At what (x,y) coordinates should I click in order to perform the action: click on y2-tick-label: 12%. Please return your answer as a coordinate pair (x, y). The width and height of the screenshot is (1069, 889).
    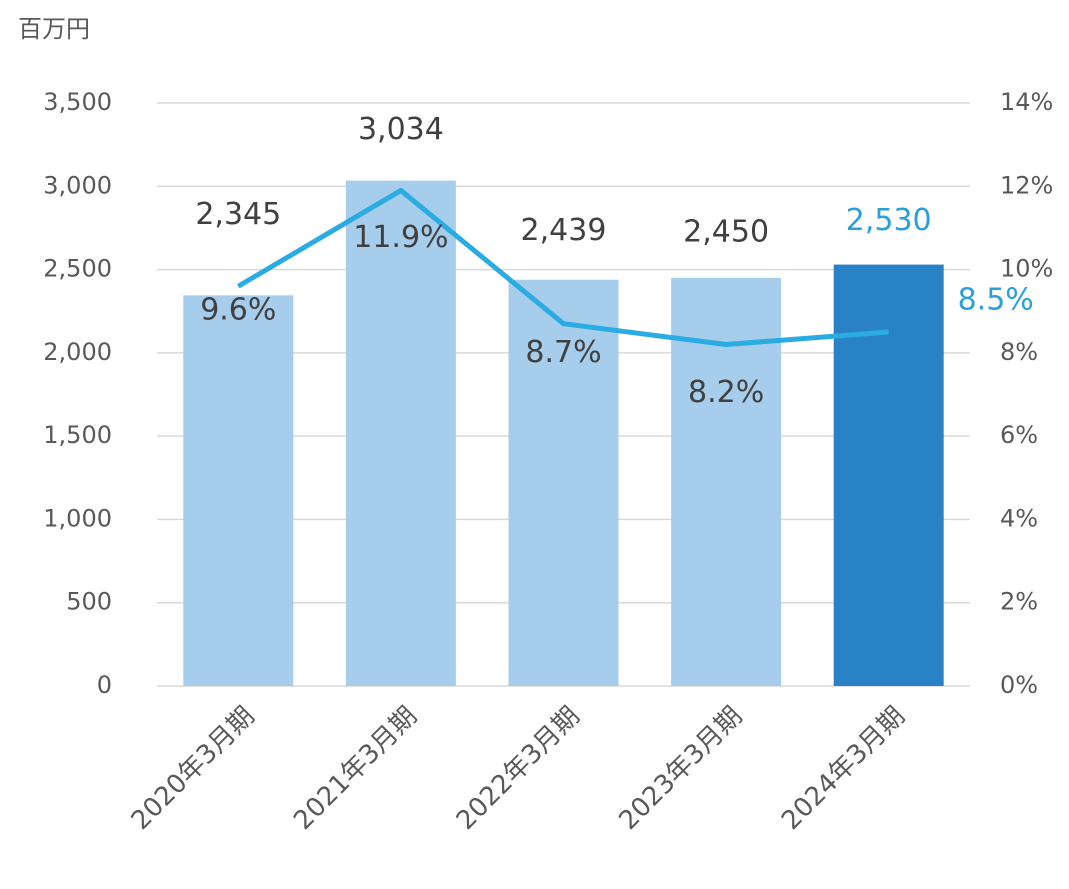
    Looking at the image, I should click on (1026, 185).